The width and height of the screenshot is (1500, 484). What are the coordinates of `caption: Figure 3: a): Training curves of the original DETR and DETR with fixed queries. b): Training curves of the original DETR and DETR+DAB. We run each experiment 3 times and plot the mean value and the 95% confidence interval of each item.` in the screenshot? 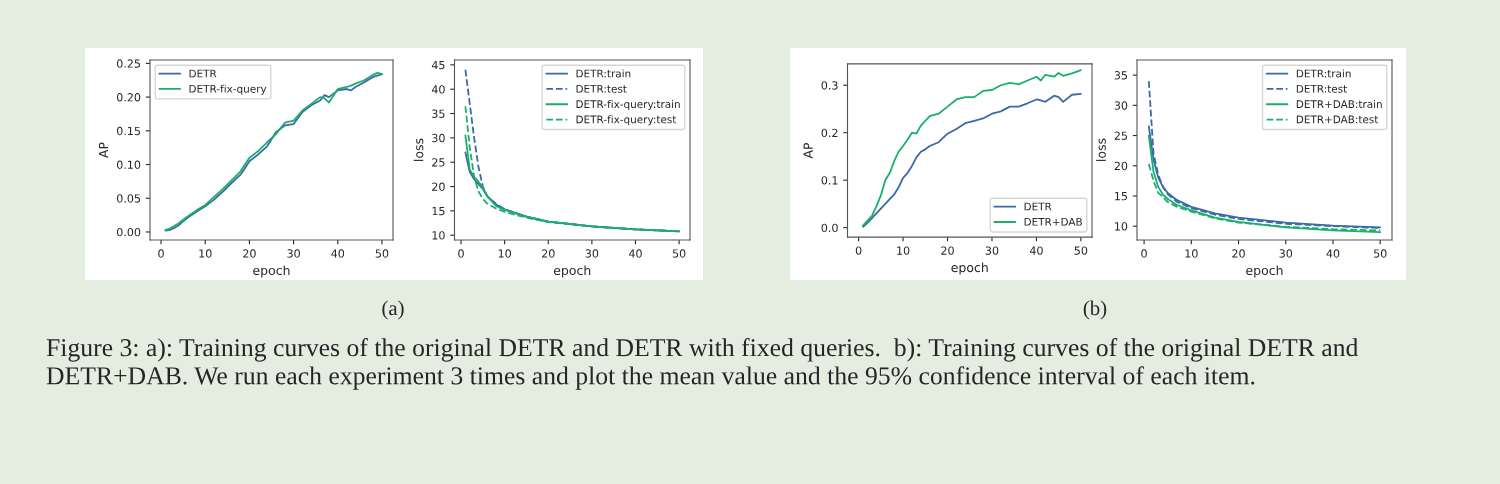 It's located at (702, 364).